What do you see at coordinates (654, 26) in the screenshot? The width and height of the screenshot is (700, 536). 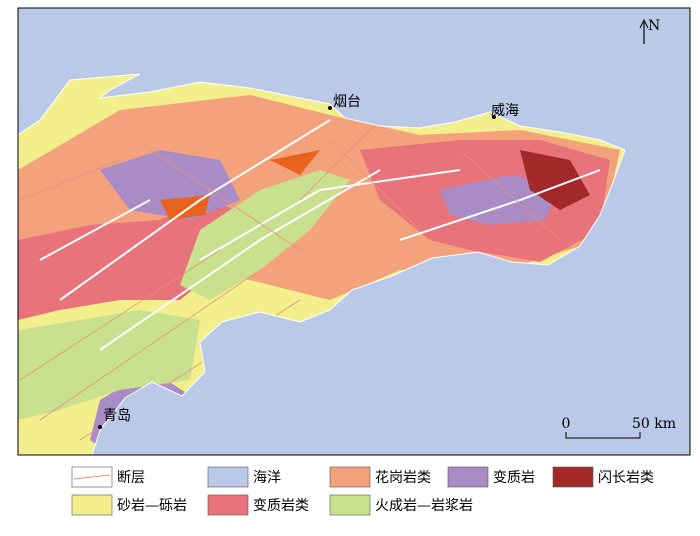 I see `north-label: N` at bounding box center [654, 26].